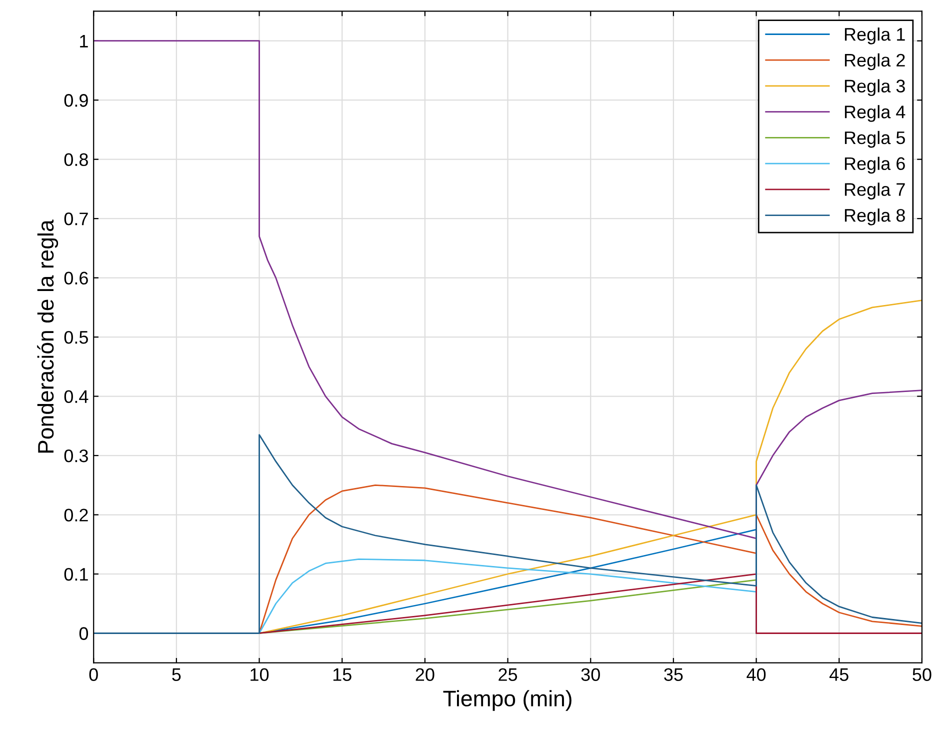 Image resolution: width=936 pixels, height=749 pixels. What do you see at coordinates (76, 515) in the screenshot?
I see `y-tick-label: 0.2` at bounding box center [76, 515].